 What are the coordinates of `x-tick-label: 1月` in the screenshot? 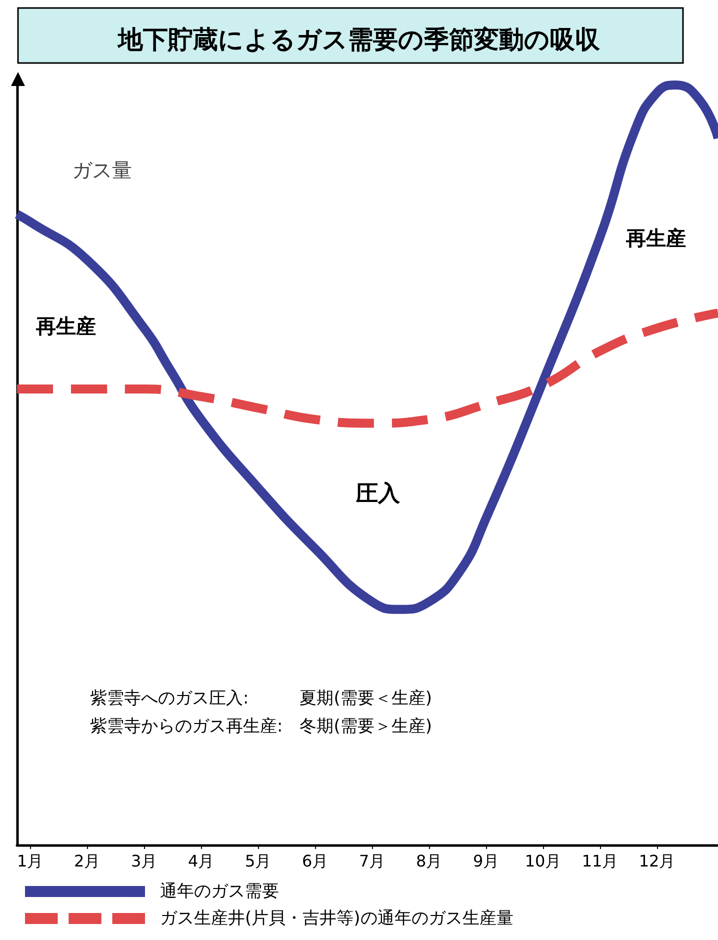 It's located at (30, 861).